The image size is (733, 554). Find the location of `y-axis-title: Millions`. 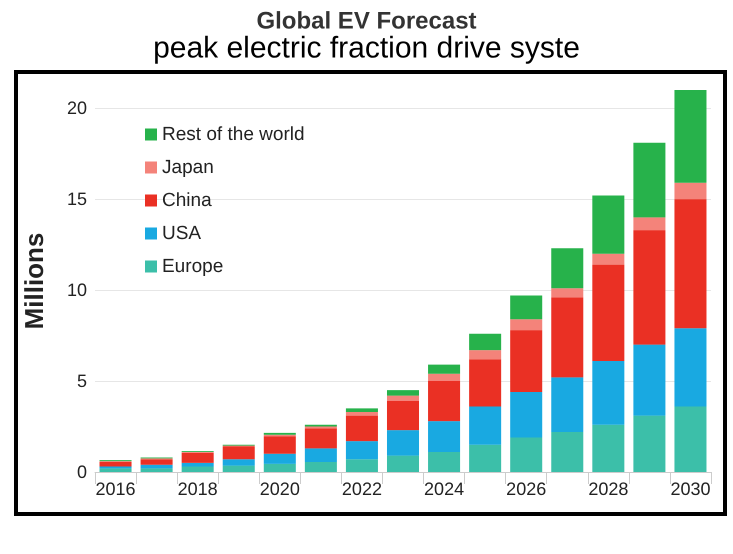

y-axis-title: Millions is located at coordinates (34, 281).